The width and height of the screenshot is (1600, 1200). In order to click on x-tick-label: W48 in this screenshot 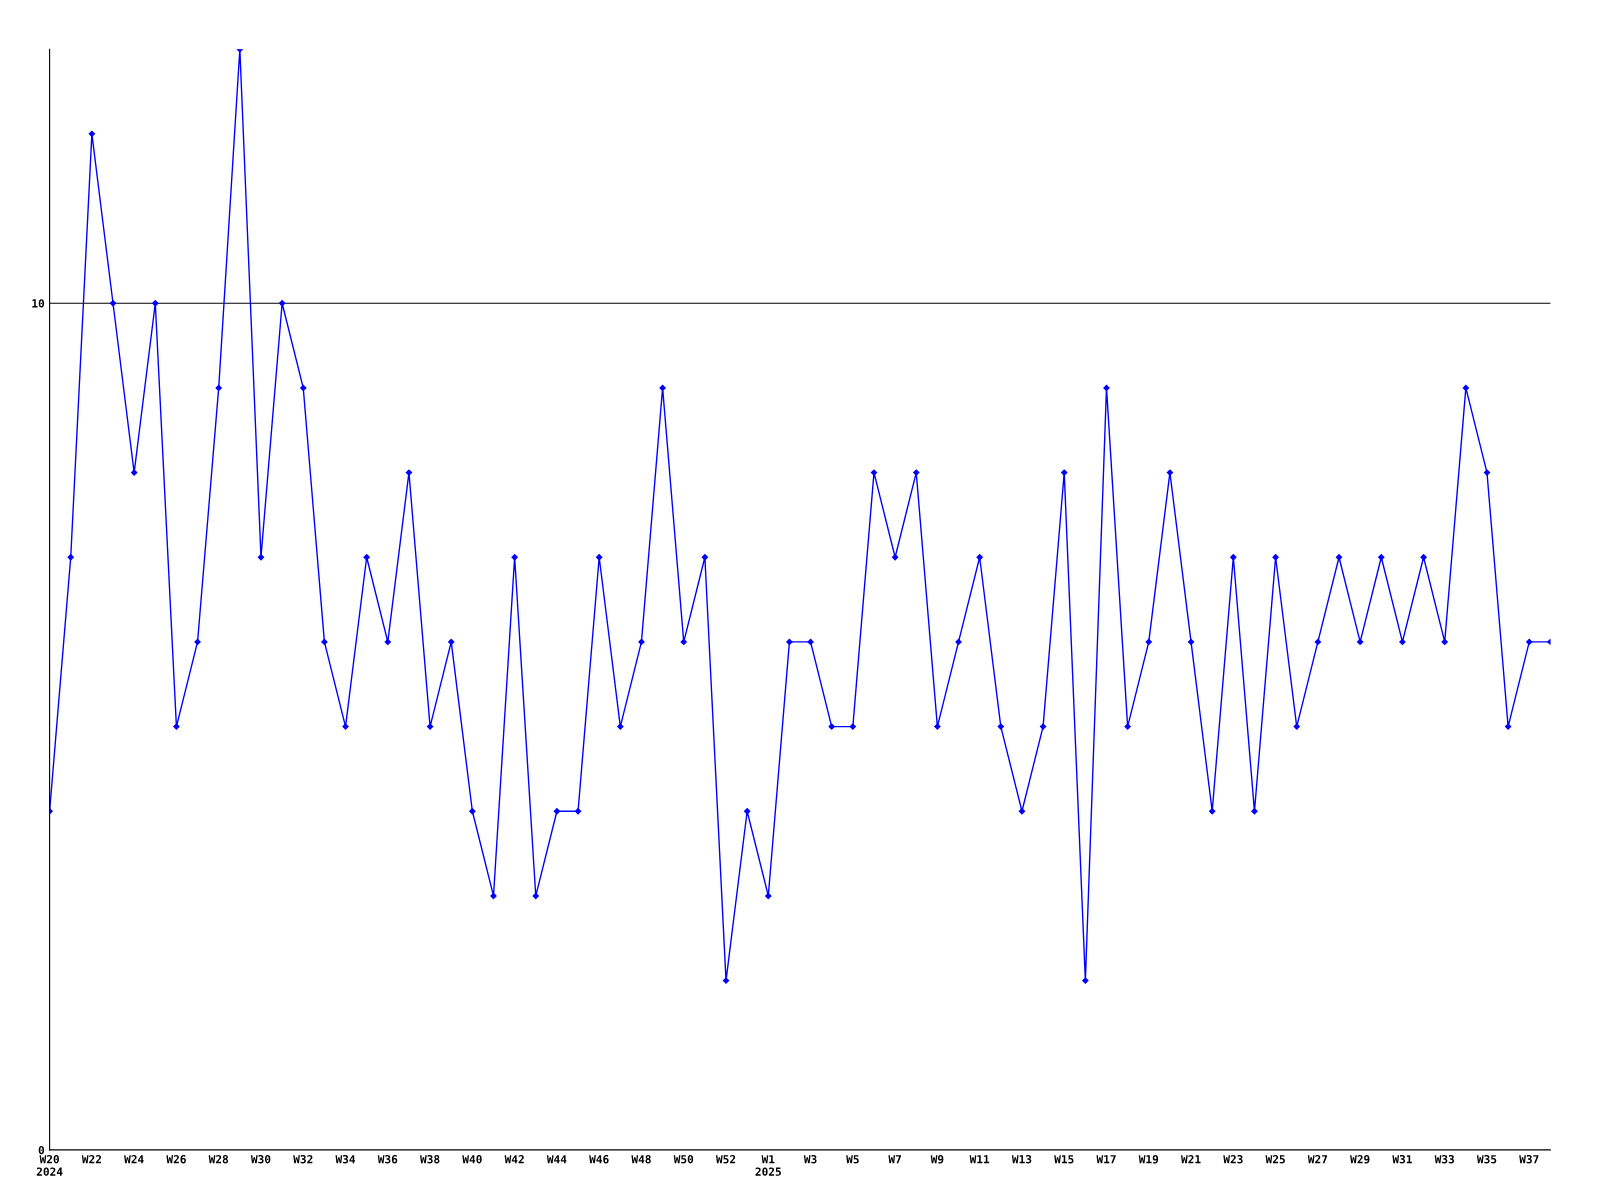, I will do `click(641, 1159)`.